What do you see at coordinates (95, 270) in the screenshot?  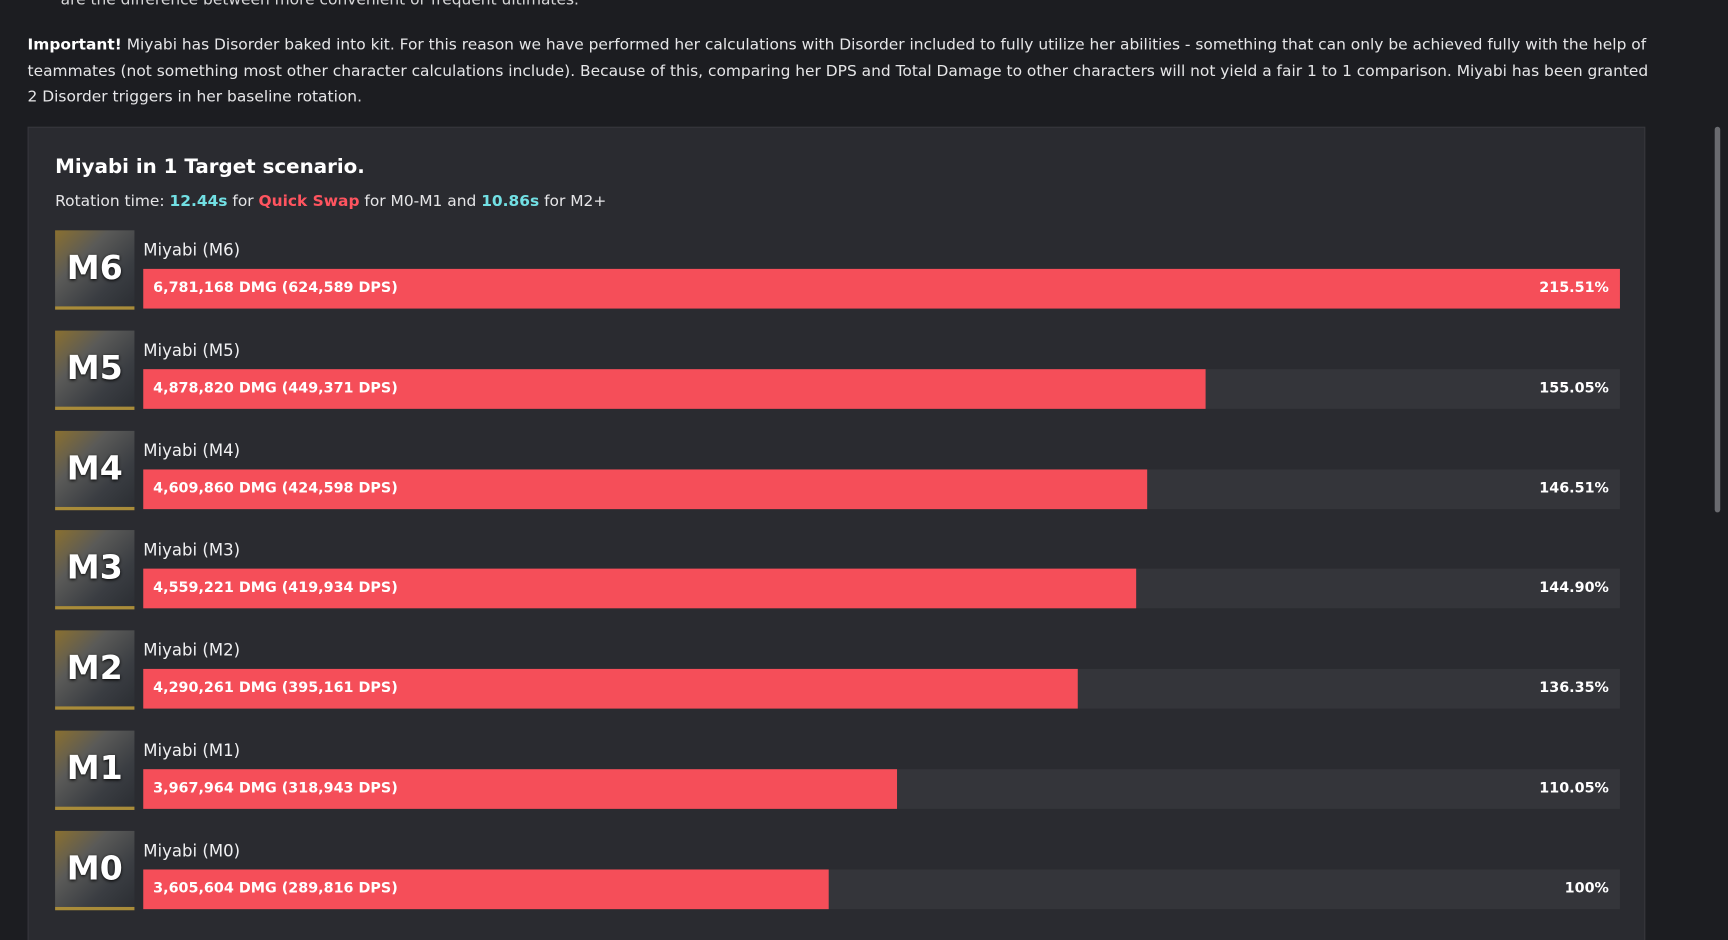 I see `character-icon: M6` at bounding box center [95, 270].